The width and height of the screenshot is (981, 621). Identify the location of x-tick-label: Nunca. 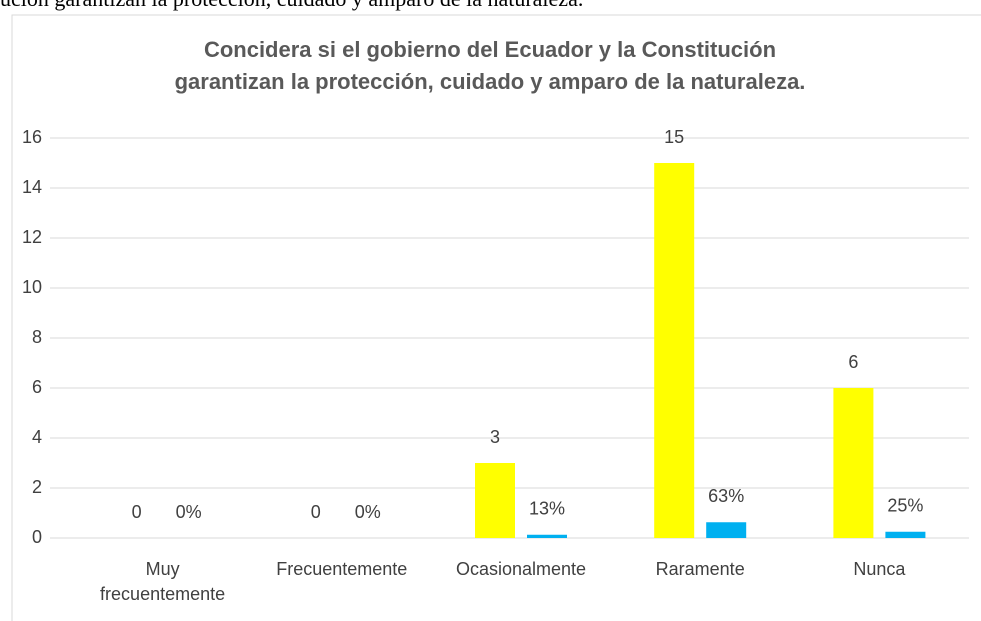
(879, 569).